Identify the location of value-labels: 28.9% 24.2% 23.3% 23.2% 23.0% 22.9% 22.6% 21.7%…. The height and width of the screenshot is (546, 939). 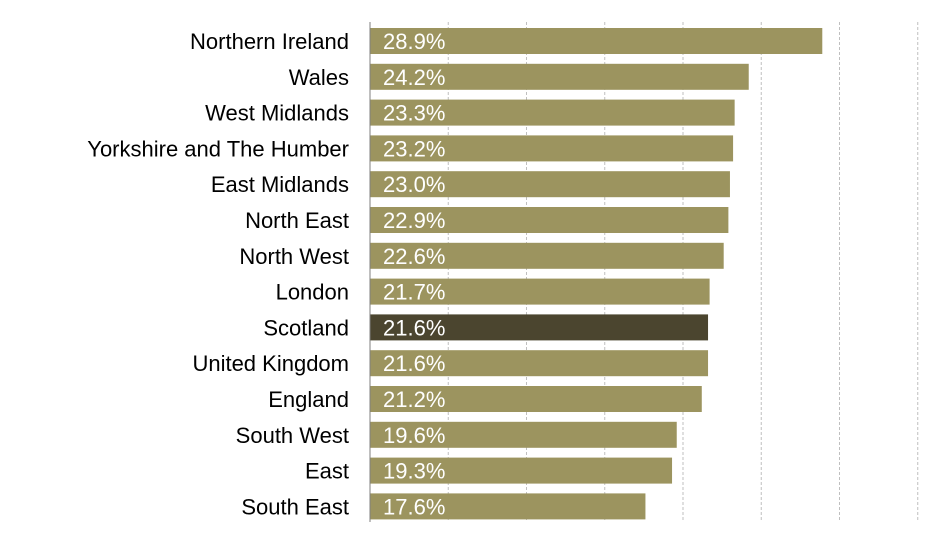
(414, 274).